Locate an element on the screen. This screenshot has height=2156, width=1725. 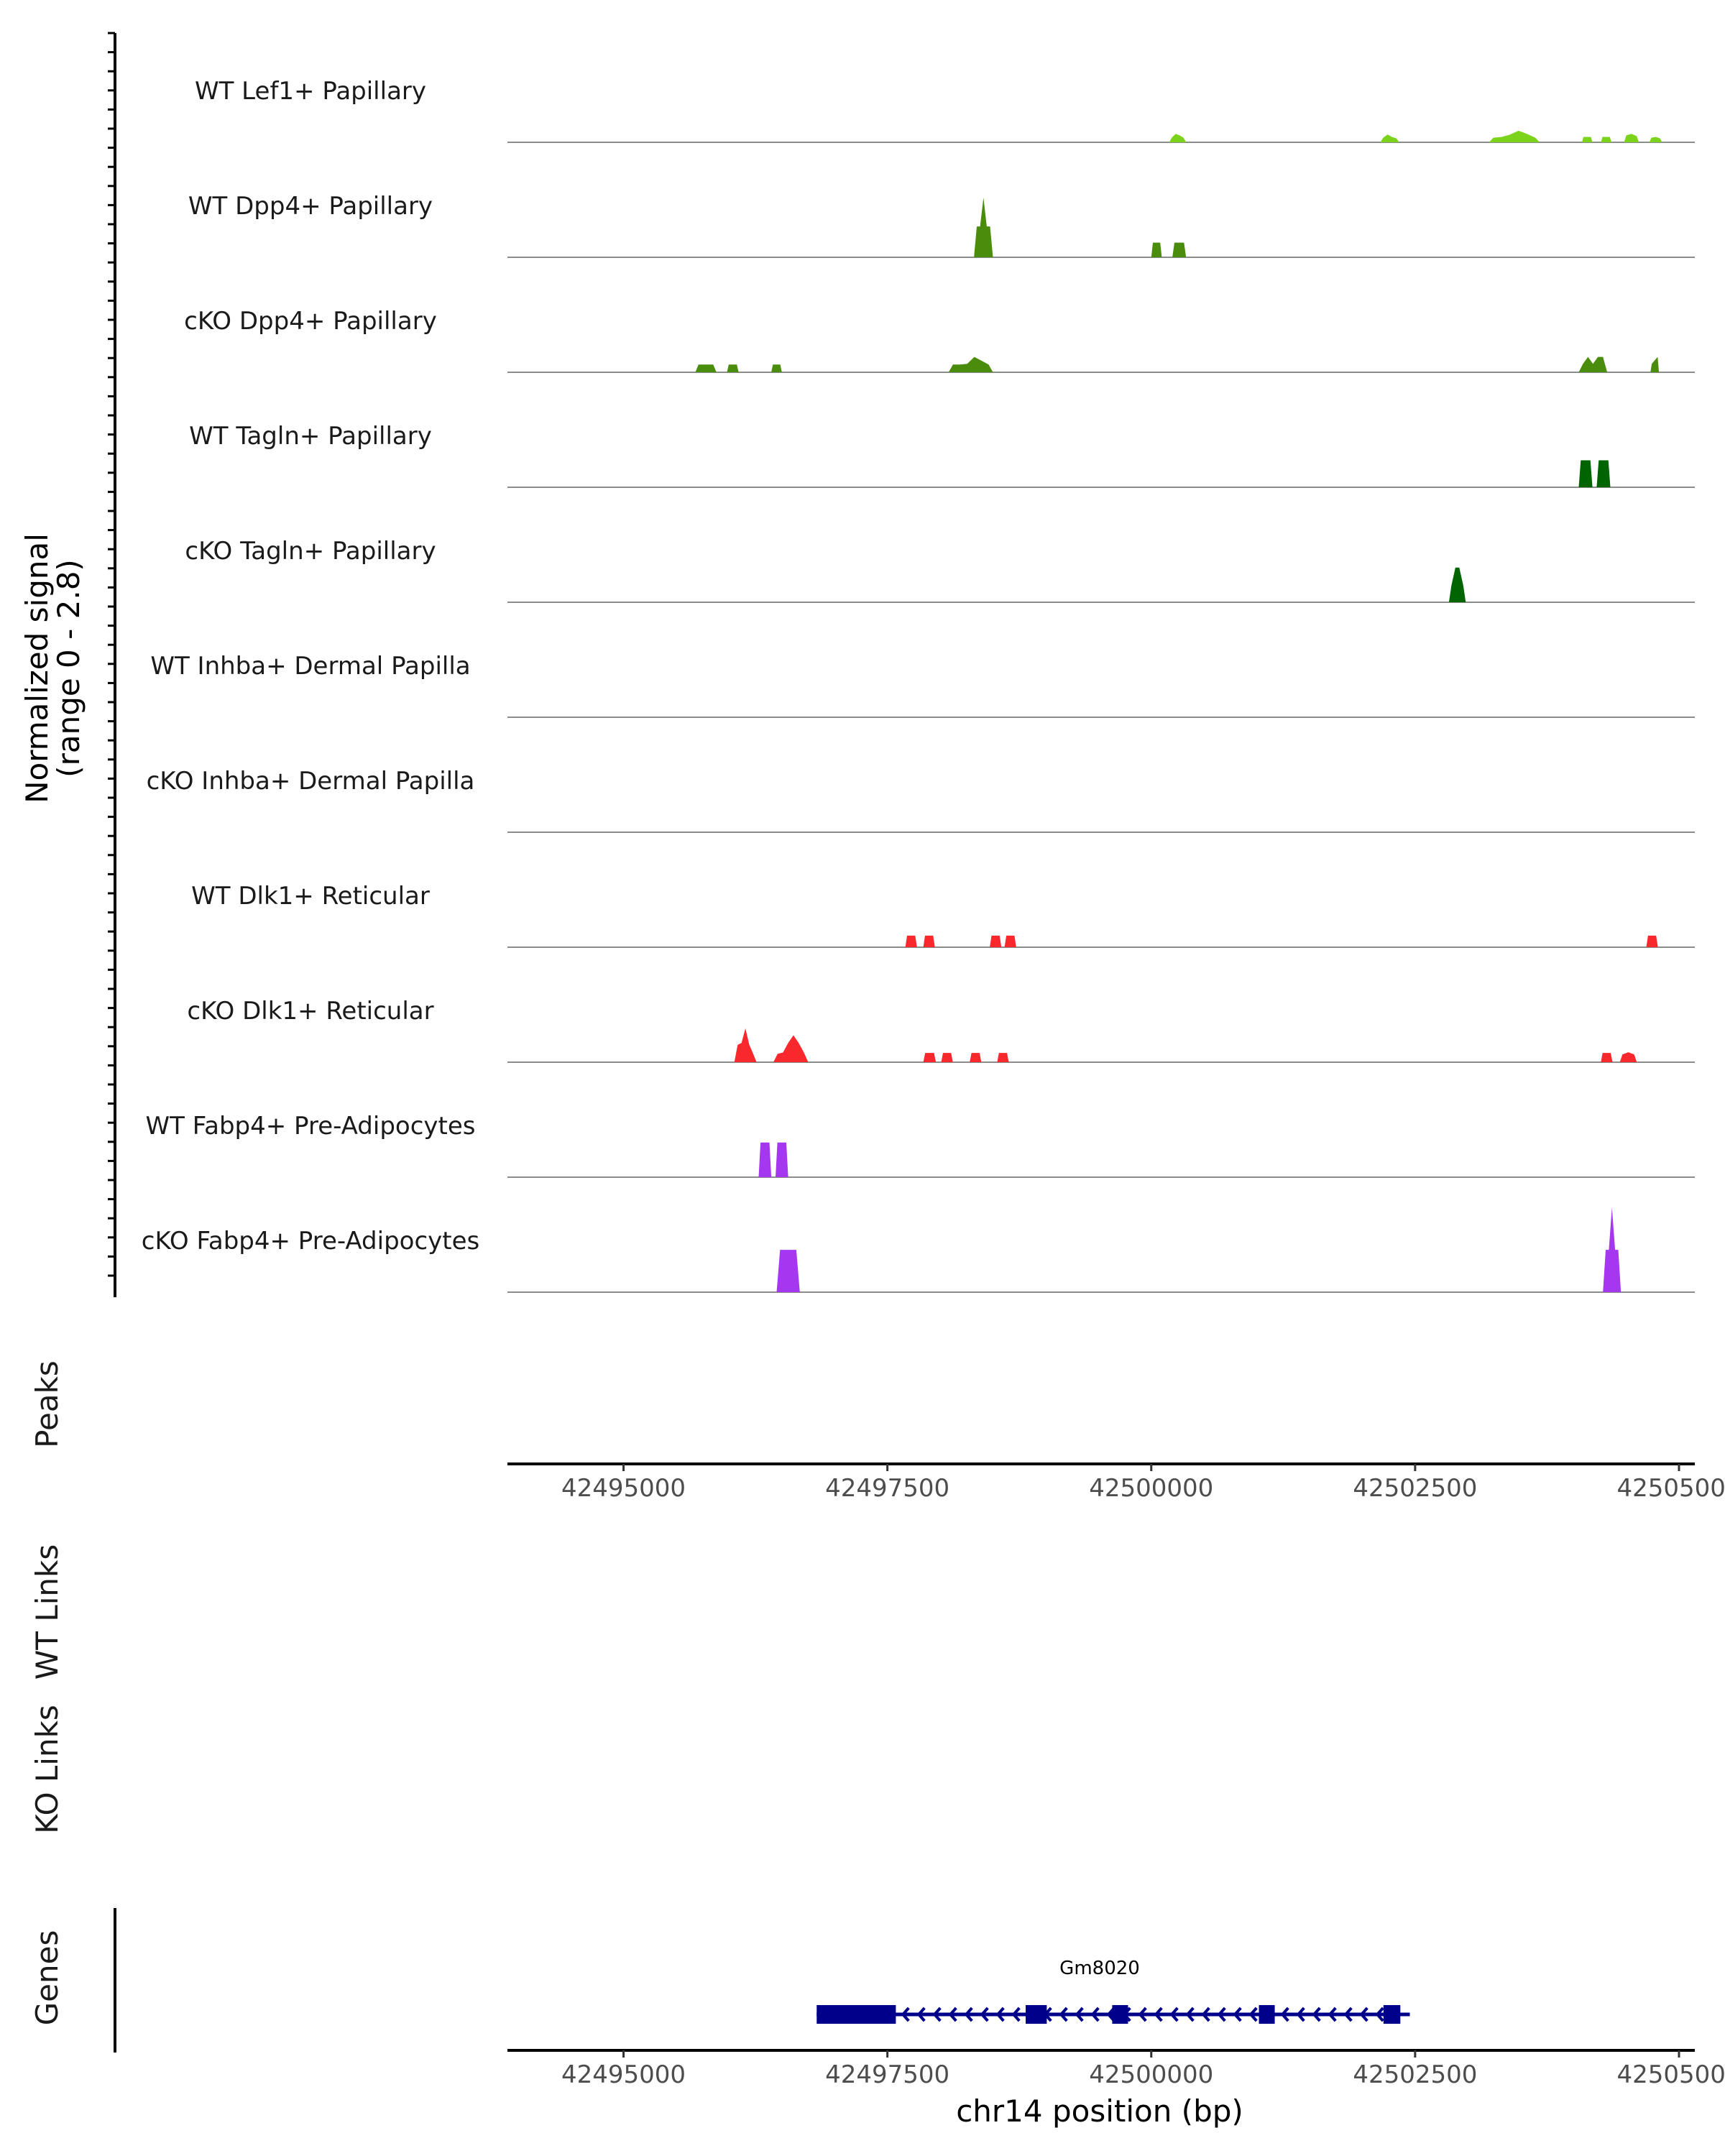
track-label: cKO Dpp4+ Papillary is located at coordinates (310, 321).